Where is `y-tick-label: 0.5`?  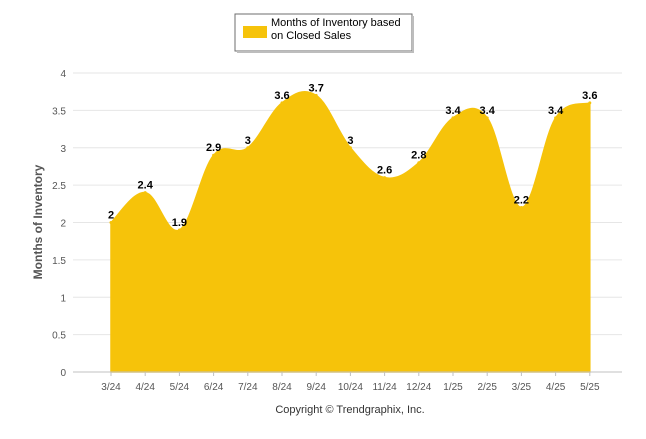
y-tick-label: 0.5 is located at coordinates (59, 336).